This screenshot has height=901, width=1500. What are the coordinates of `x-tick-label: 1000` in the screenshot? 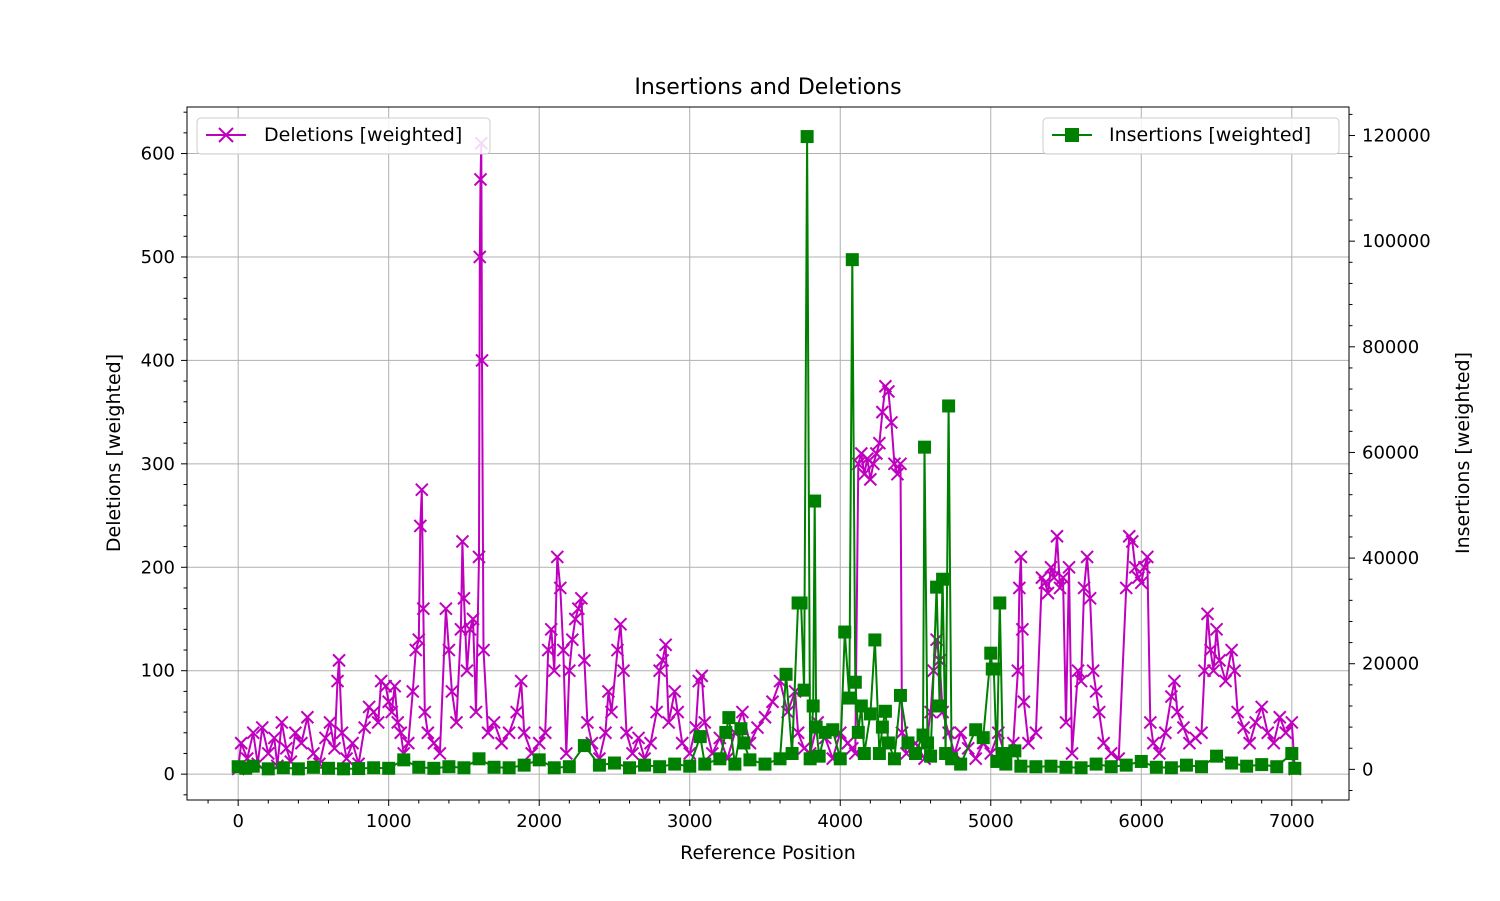 It's located at (389, 821).